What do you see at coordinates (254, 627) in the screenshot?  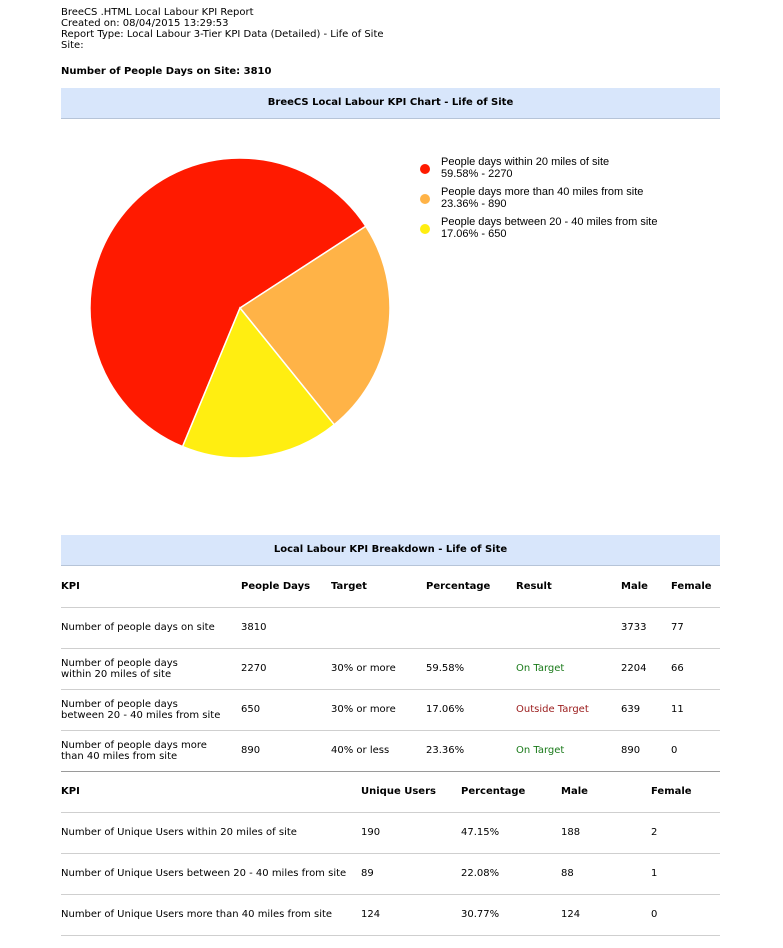 I see `days-cell: 3810` at bounding box center [254, 627].